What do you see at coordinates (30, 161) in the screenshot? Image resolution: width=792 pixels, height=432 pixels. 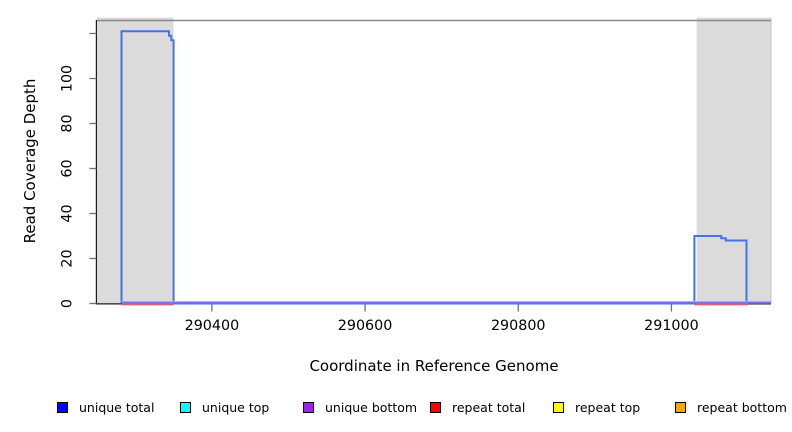 I see `y-axis-title: Read Coverage Depth` at bounding box center [30, 161].